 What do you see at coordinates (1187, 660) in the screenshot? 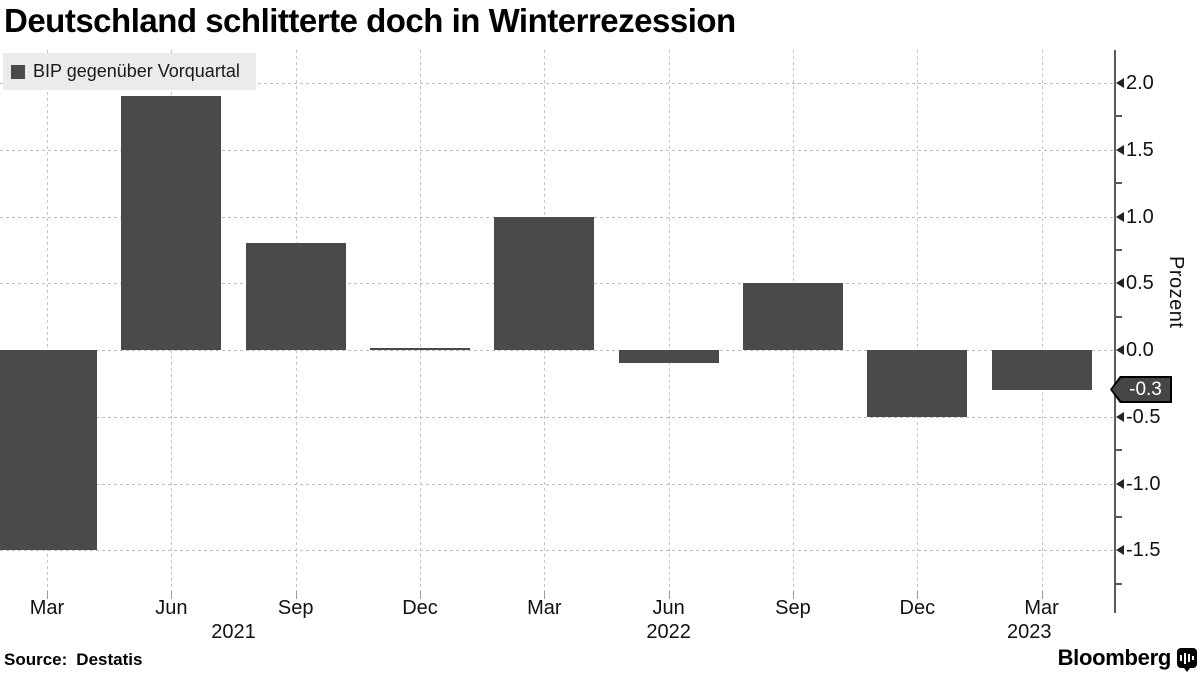
I see `bloomberg-chart-icon` at bounding box center [1187, 660].